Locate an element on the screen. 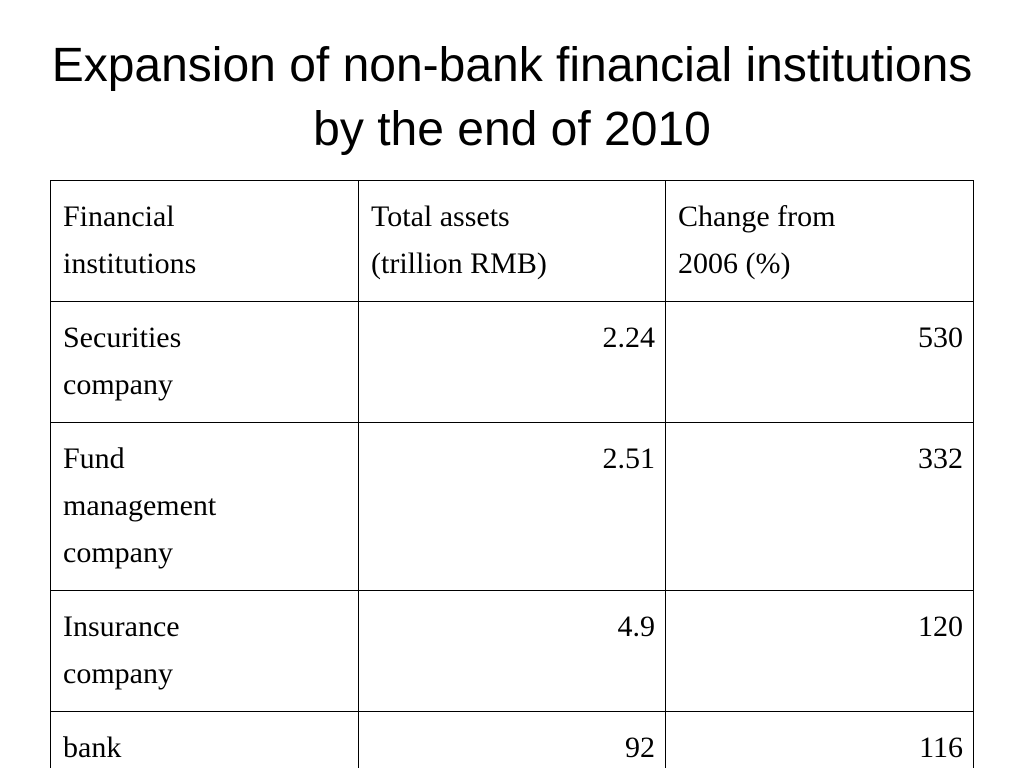 Image resolution: width=1024 pixels, height=768 pixels. header-cell: Financial institutions is located at coordinates (204, 241).